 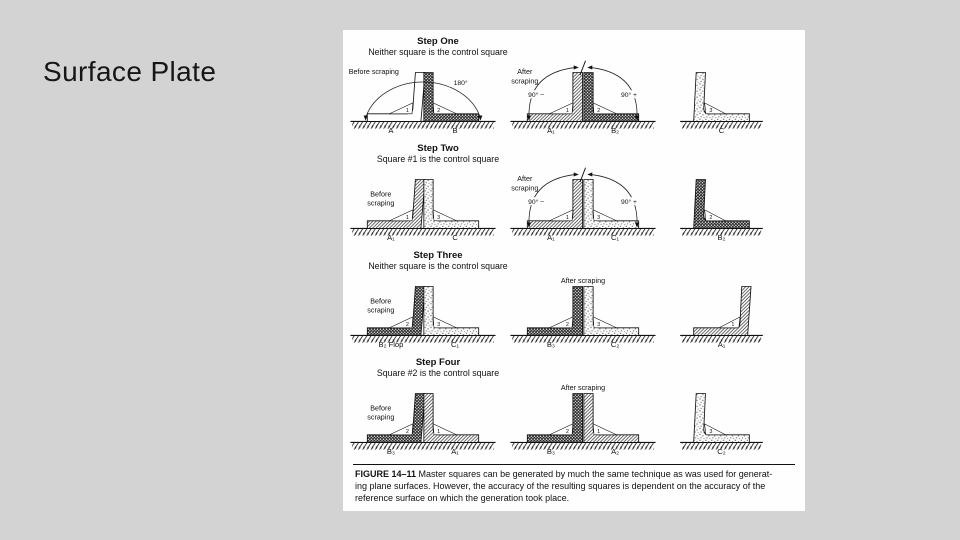 I want to click on step-subtitle: Square #1 is the control square, so click(x=438, y=159).